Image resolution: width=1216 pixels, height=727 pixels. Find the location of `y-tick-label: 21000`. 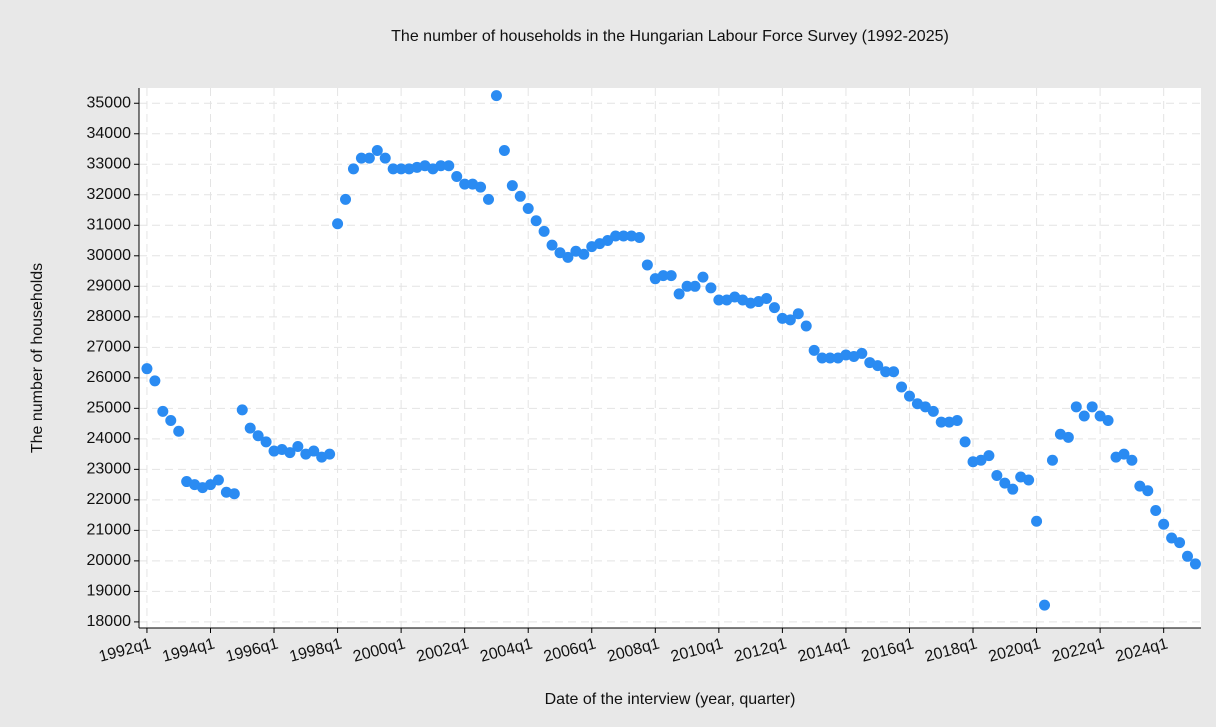

y-tick-label: 21000 is located at coordinates (109, 530).